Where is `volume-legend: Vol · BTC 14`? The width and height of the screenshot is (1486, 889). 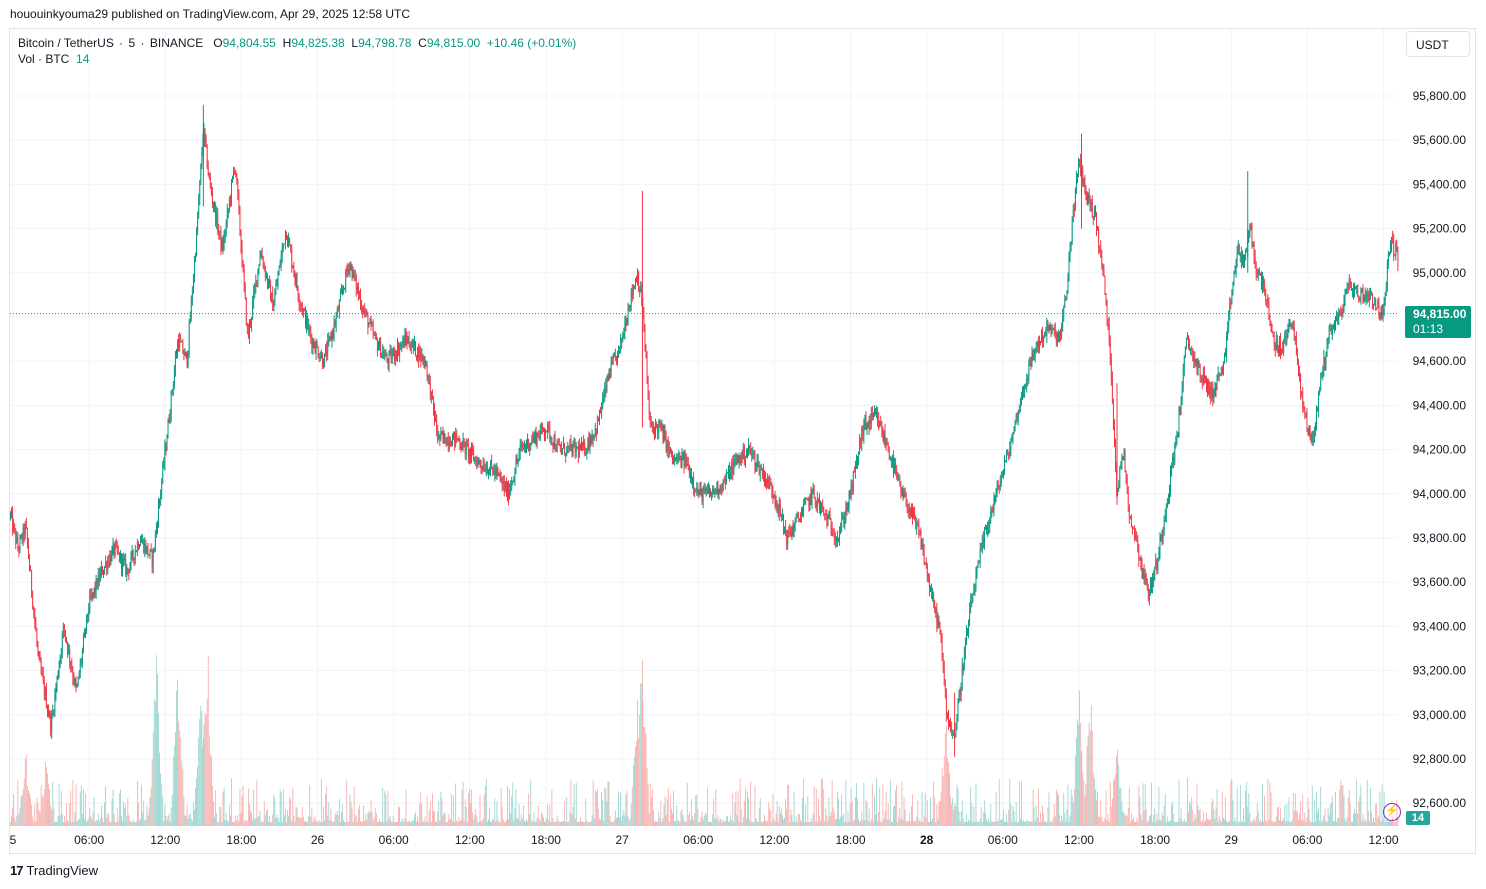 volume-legend: Vol · BTC 14 is located at coordinates (53, 59).